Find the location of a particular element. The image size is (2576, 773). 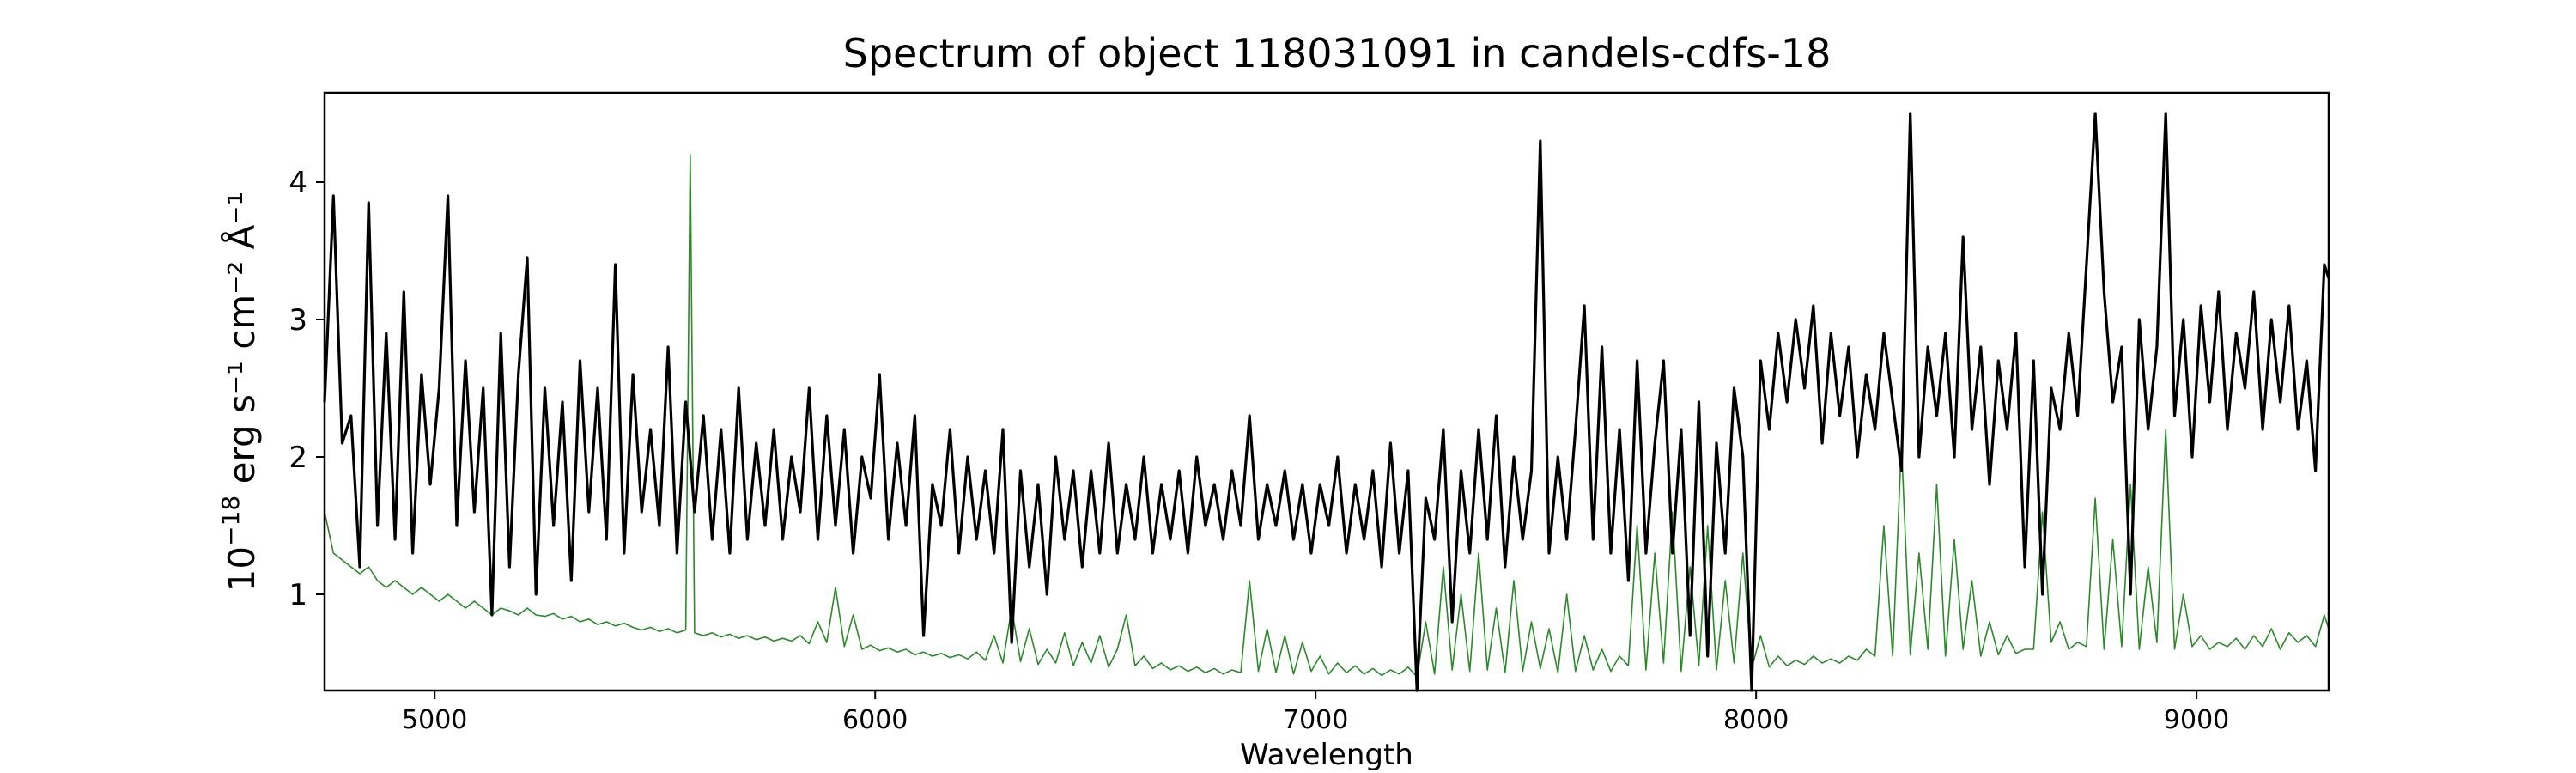

y-axis-label-exponent: −18 is located at coordinates (230, 521).